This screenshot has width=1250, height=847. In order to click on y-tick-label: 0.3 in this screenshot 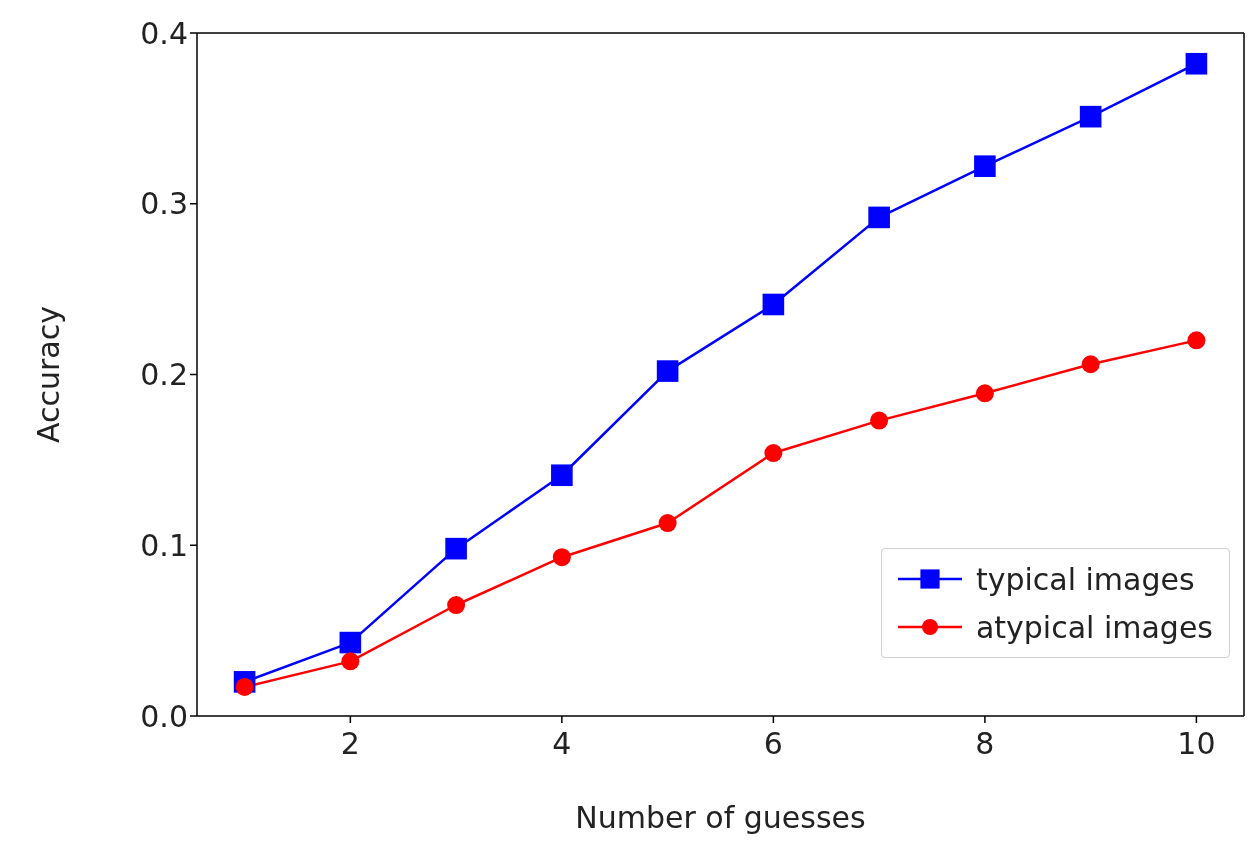, I will do `click(164, 204)`.